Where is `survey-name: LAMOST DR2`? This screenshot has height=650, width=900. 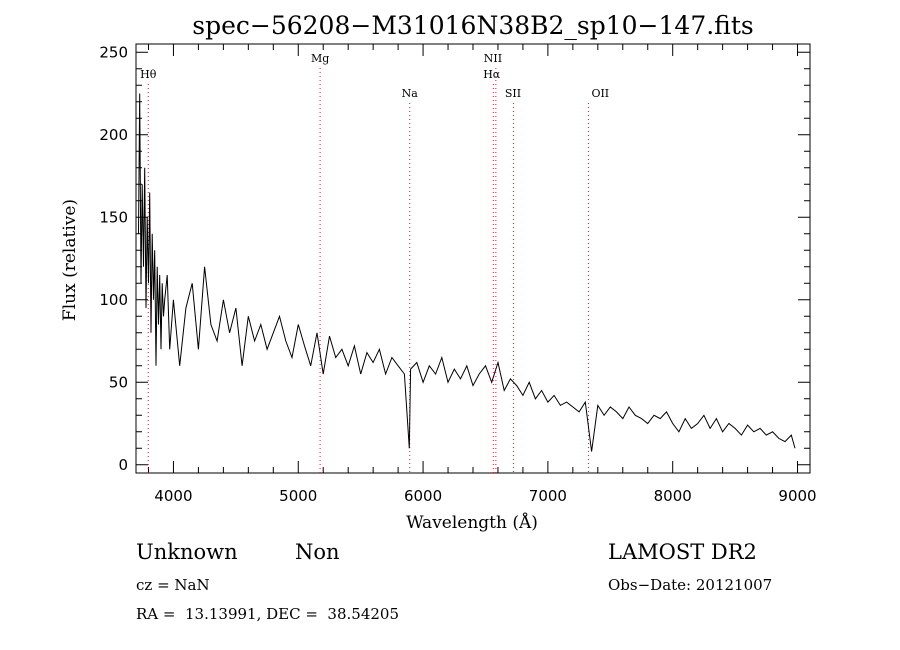
survey-name: LAMOST DR2 is located at coordinates (682, 552).